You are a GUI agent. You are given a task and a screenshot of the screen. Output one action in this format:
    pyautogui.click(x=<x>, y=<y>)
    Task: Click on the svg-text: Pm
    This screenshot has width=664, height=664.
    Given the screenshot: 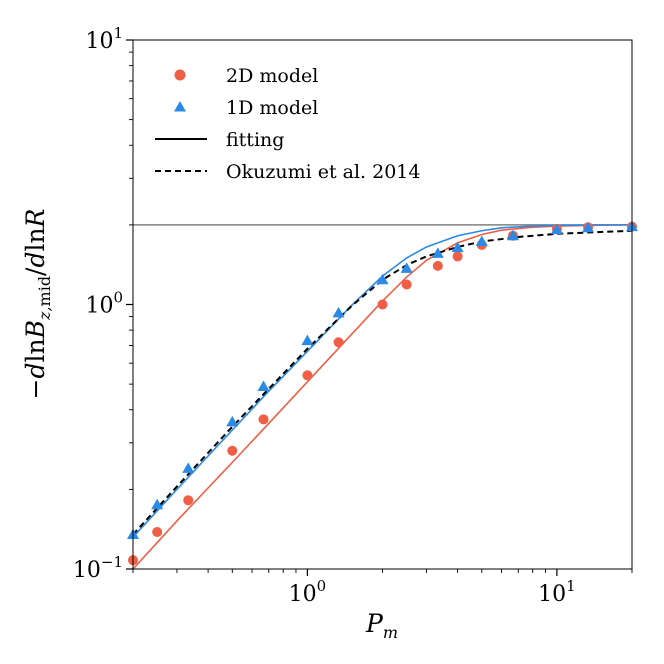 What is the action you would take?
    pyautogui.click(x=381, y=625)
    